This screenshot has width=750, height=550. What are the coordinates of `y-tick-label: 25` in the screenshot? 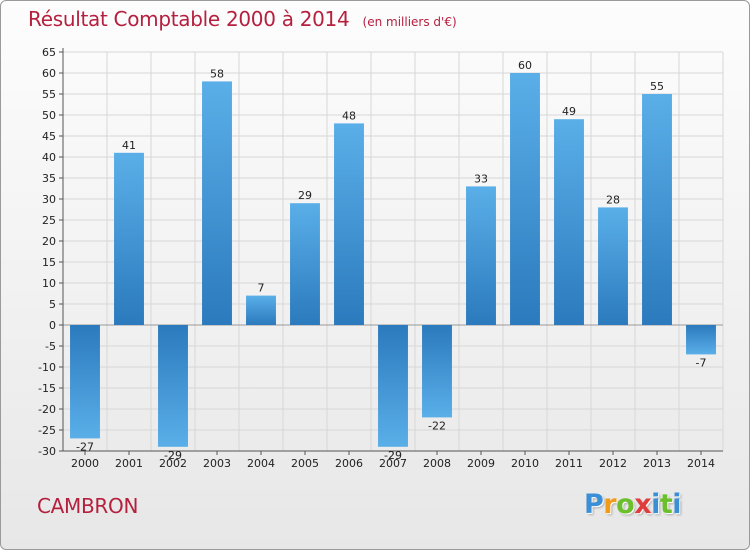 It's located at (49, 220).